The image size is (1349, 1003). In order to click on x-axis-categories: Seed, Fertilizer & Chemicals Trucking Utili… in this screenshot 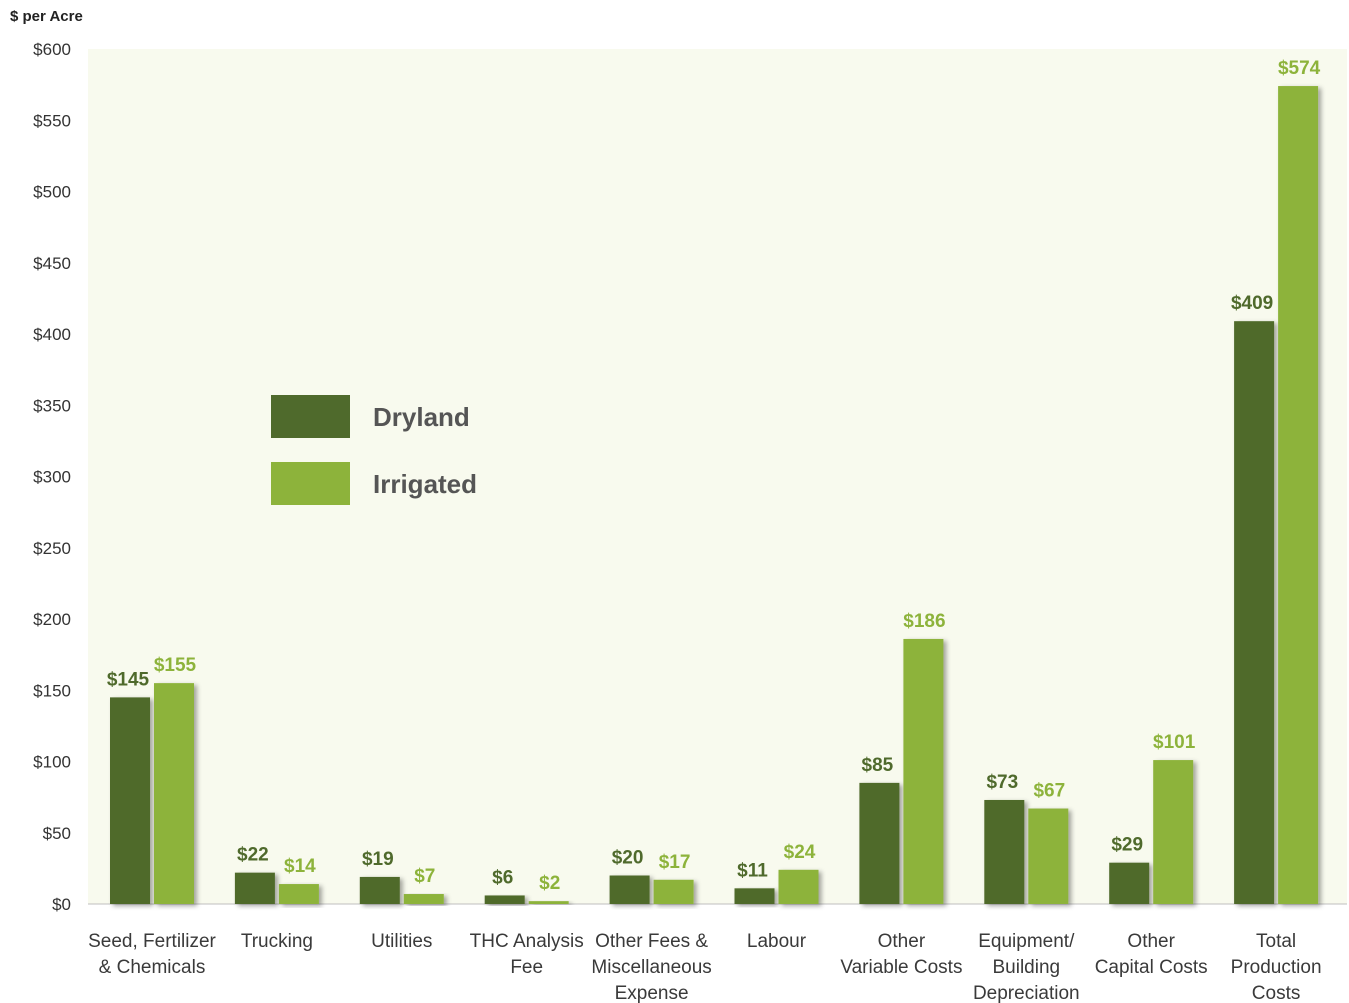, I will do `click(704, 967)`.